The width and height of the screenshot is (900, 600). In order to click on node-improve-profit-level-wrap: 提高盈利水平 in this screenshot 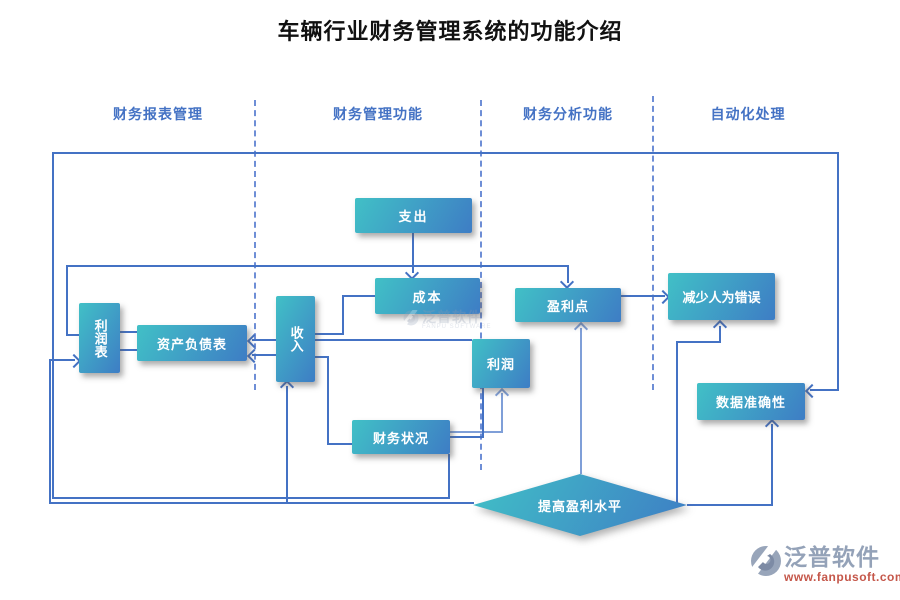, I will do `click(580, 505)`.